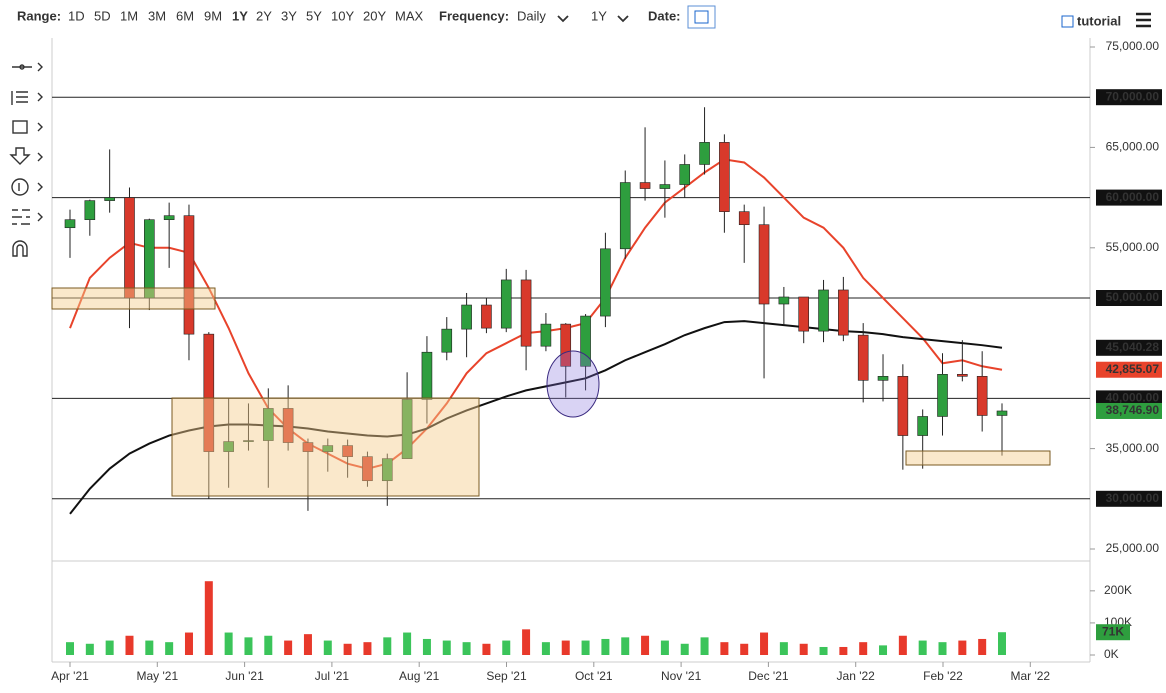 Image resolution: width=1166 pixels, height=693 pixels. I want to click on x-tick-label: Jun '21, so click(244, 676).